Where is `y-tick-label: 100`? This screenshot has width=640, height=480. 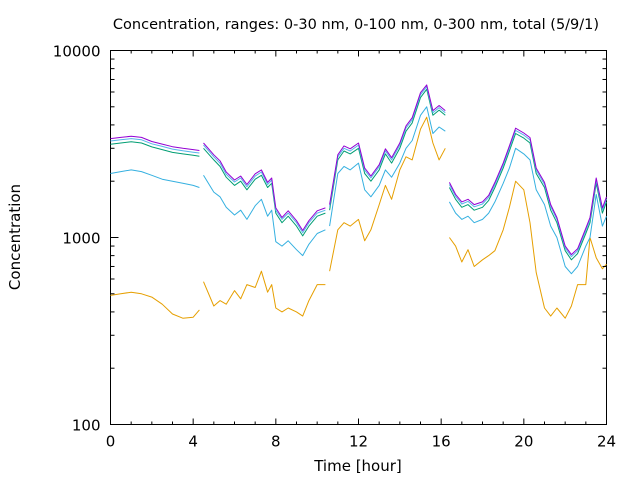 y-tick-label: 100 is located at coordinates (86, 426).